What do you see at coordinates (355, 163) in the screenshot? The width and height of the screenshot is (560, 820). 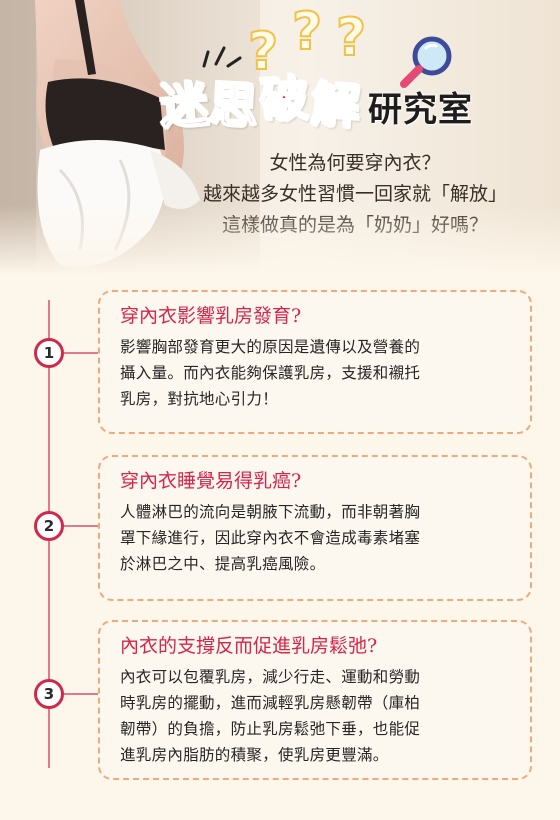 I see `intro-line: 女性為何要穿內衣？` at bounding box center [355, 163].